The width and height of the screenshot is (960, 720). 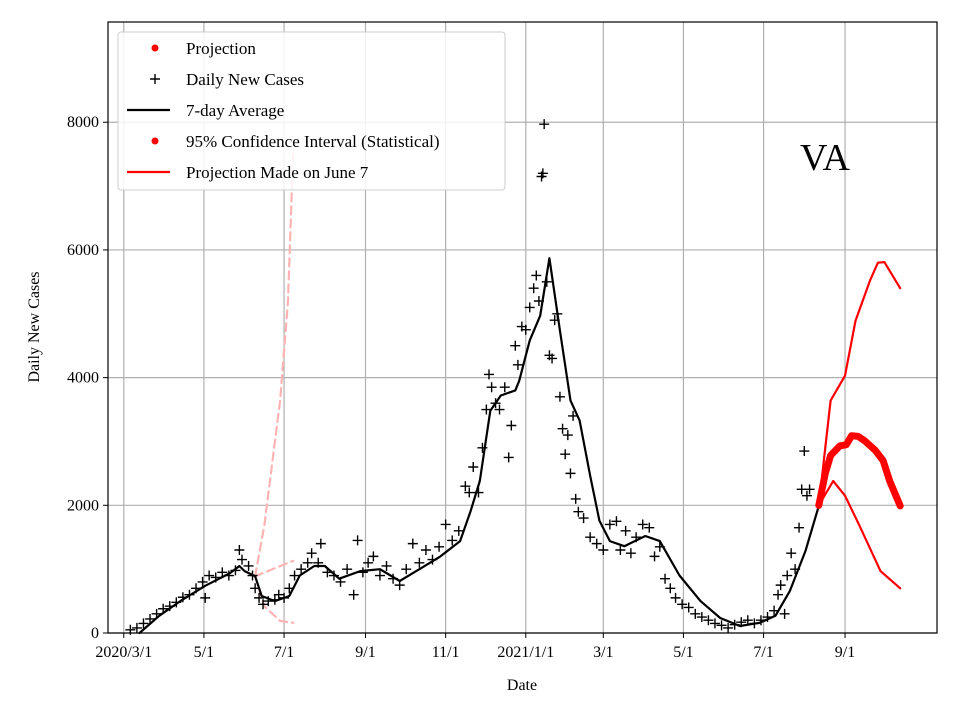 I want to click on legend-label: Daily New Cases, so click(x=245, y=79).